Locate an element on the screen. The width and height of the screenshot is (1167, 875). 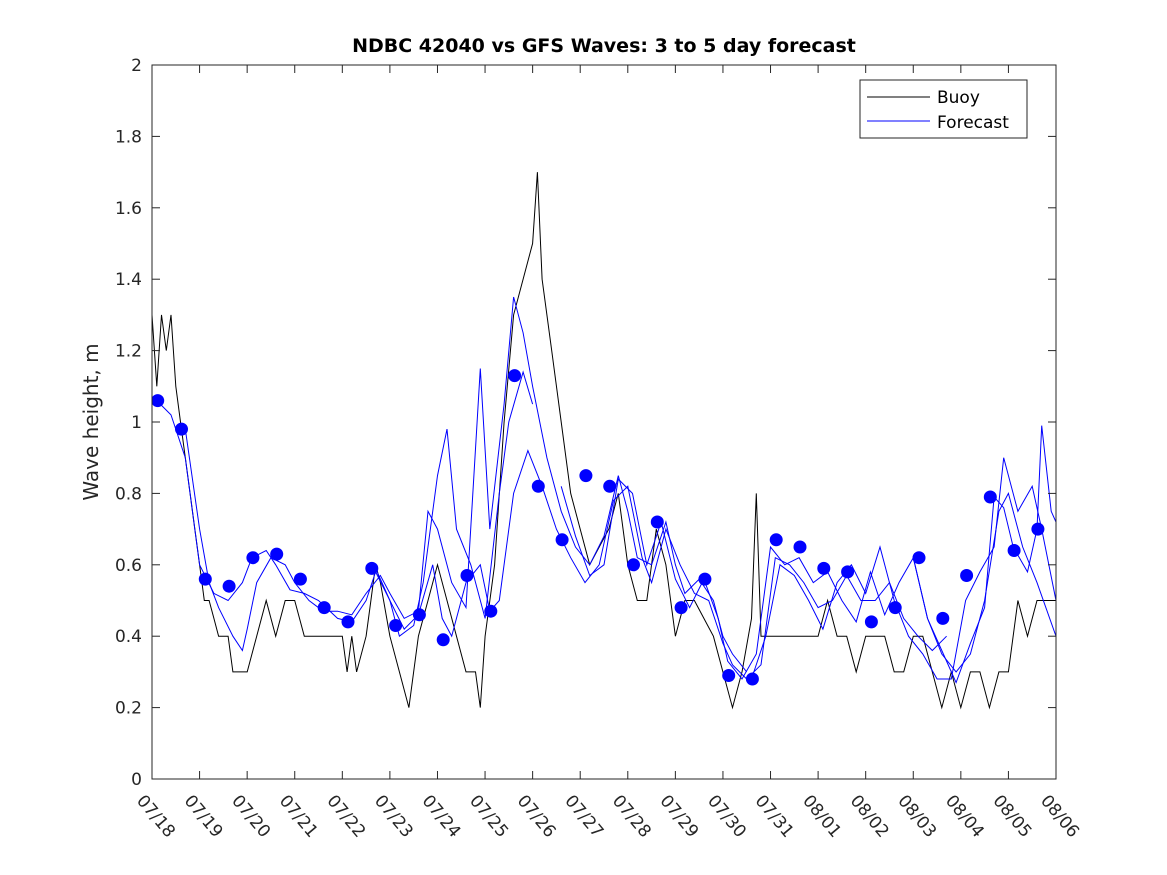
y-tick-label: 0.8 is located at coordinates (128, 494).